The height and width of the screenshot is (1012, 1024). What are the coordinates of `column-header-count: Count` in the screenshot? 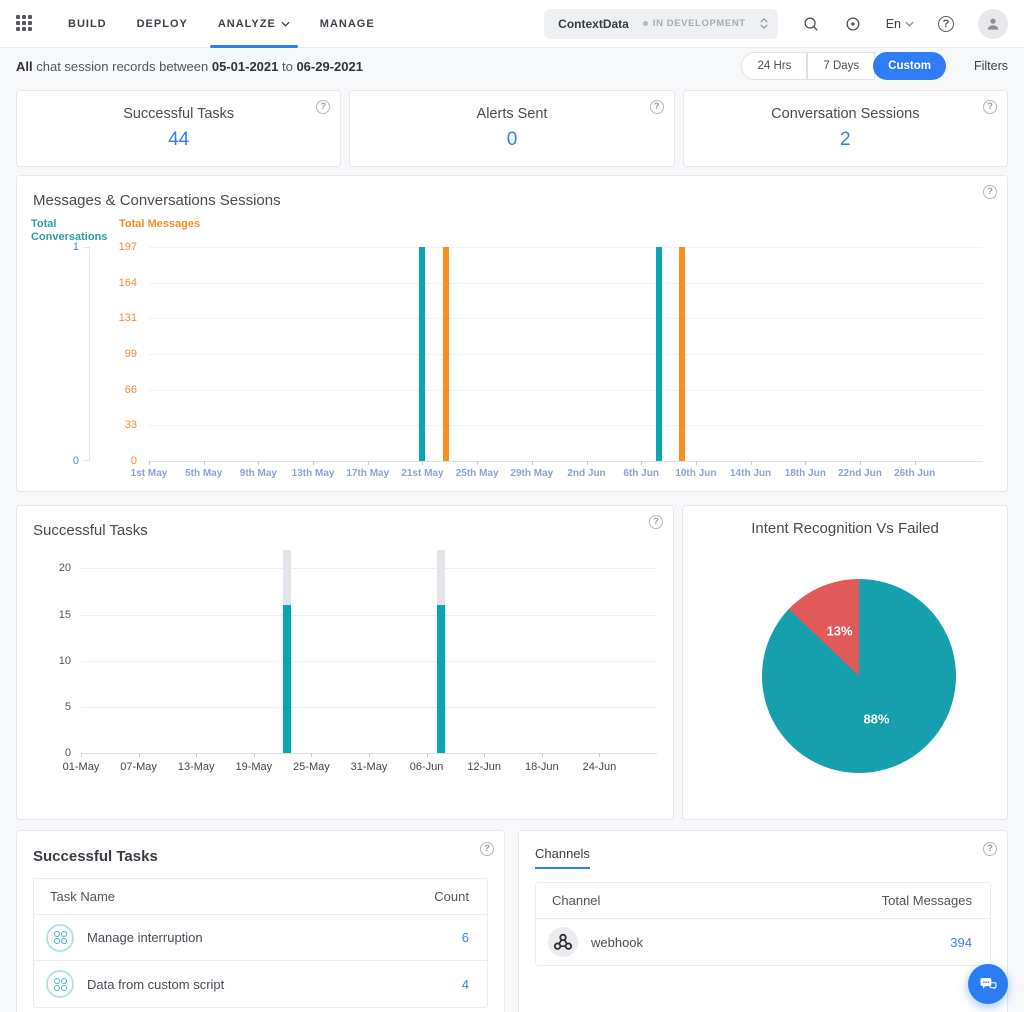 It's located at (451, 896).